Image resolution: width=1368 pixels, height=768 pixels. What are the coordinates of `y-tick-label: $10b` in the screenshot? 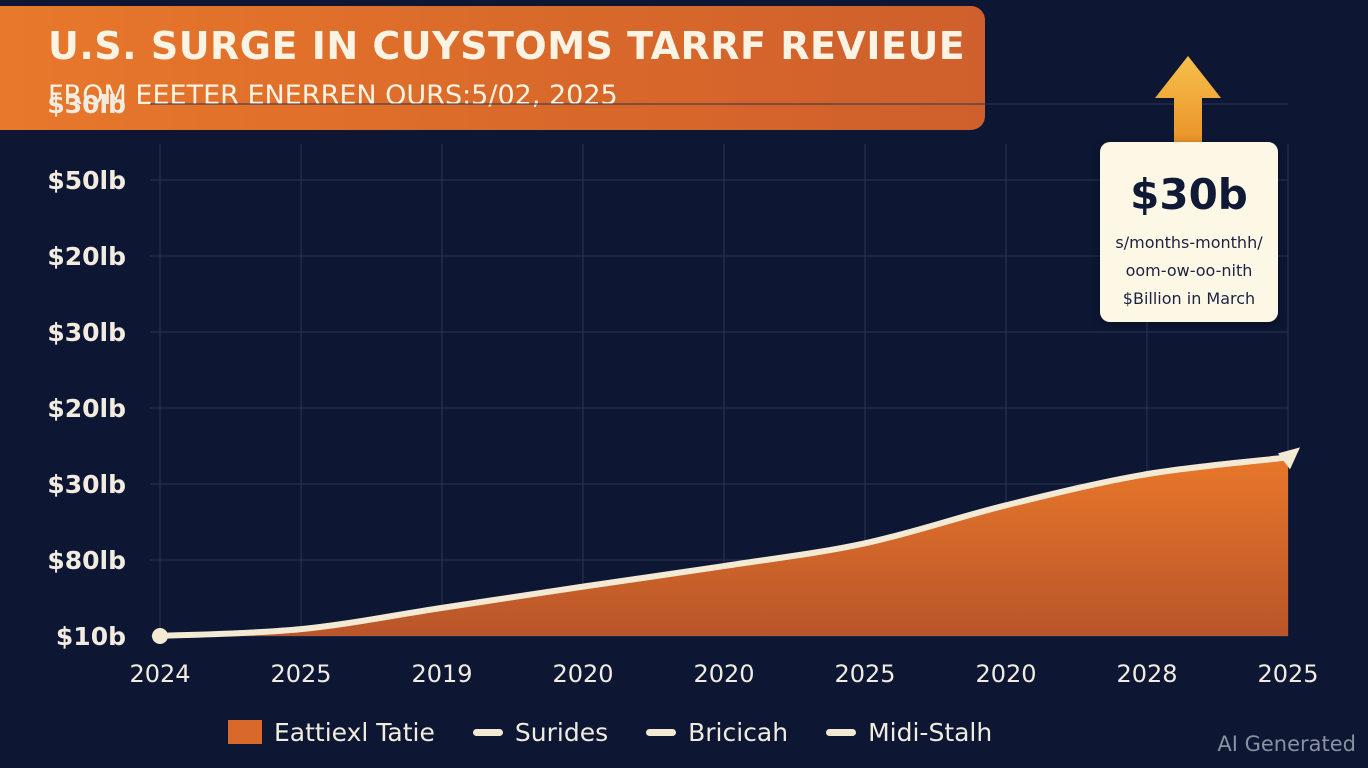 It's located at (91, 636).